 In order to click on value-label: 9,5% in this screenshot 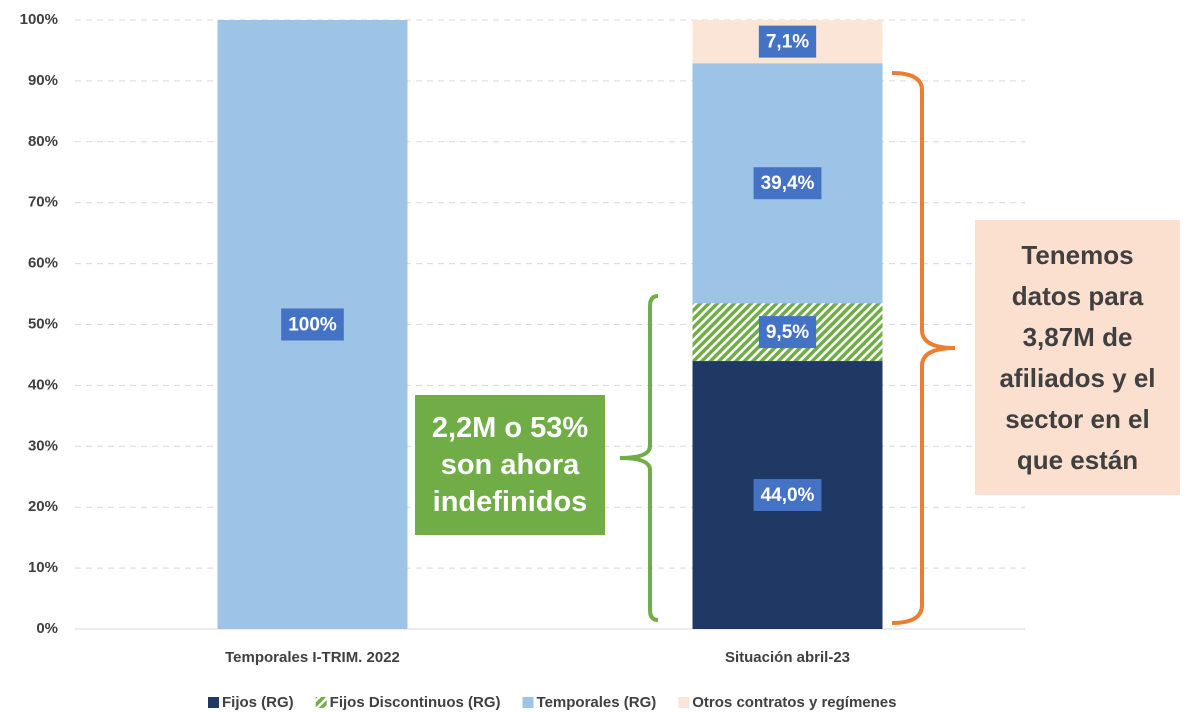, I will do `click(787, 332)`.